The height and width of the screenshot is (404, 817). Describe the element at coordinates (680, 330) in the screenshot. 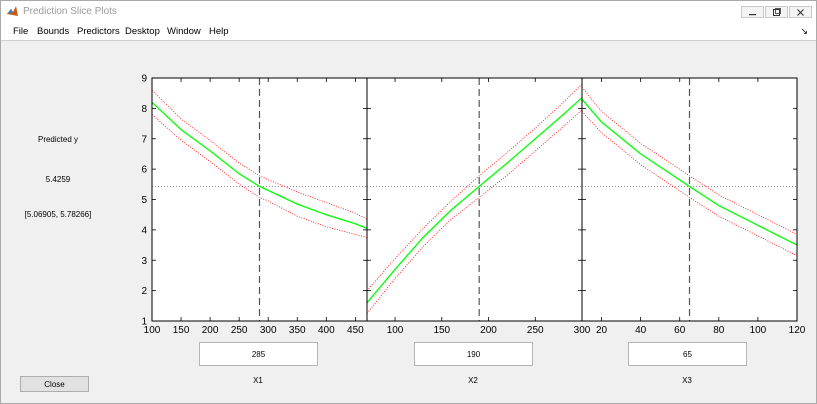

I see `x3-xtick-label: 60` at that location.